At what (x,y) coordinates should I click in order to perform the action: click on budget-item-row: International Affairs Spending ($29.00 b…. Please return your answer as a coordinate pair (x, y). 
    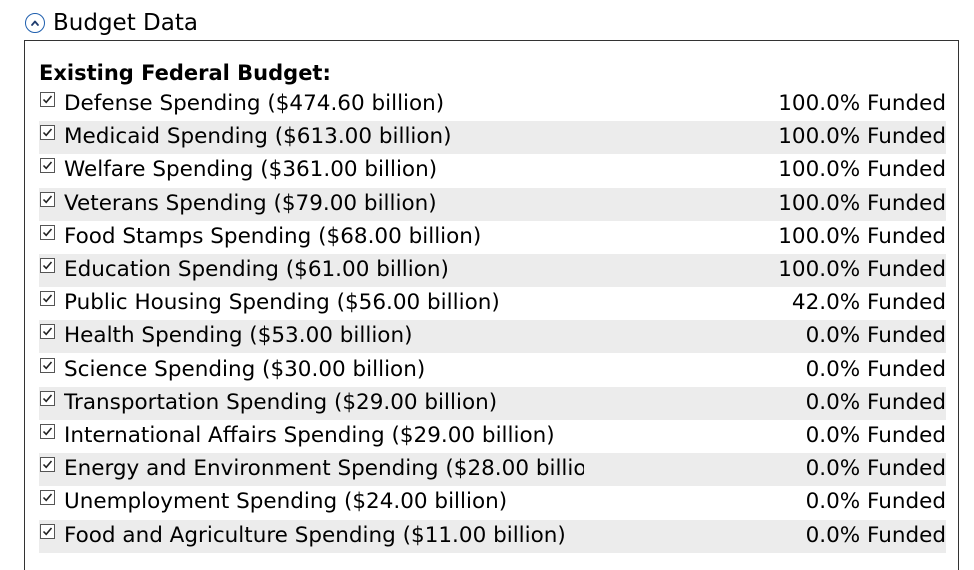
    Looking at the image, I should click on (492, 436).